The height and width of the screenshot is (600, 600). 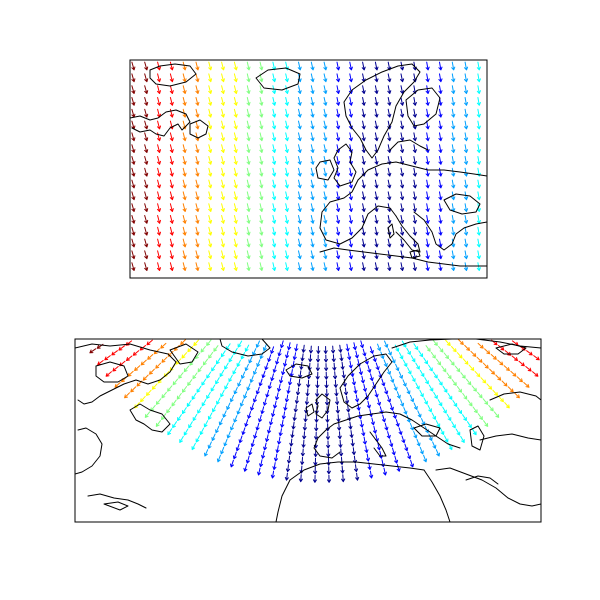 I want to click on coastline-newfoundland, so click(x=199, y=129).